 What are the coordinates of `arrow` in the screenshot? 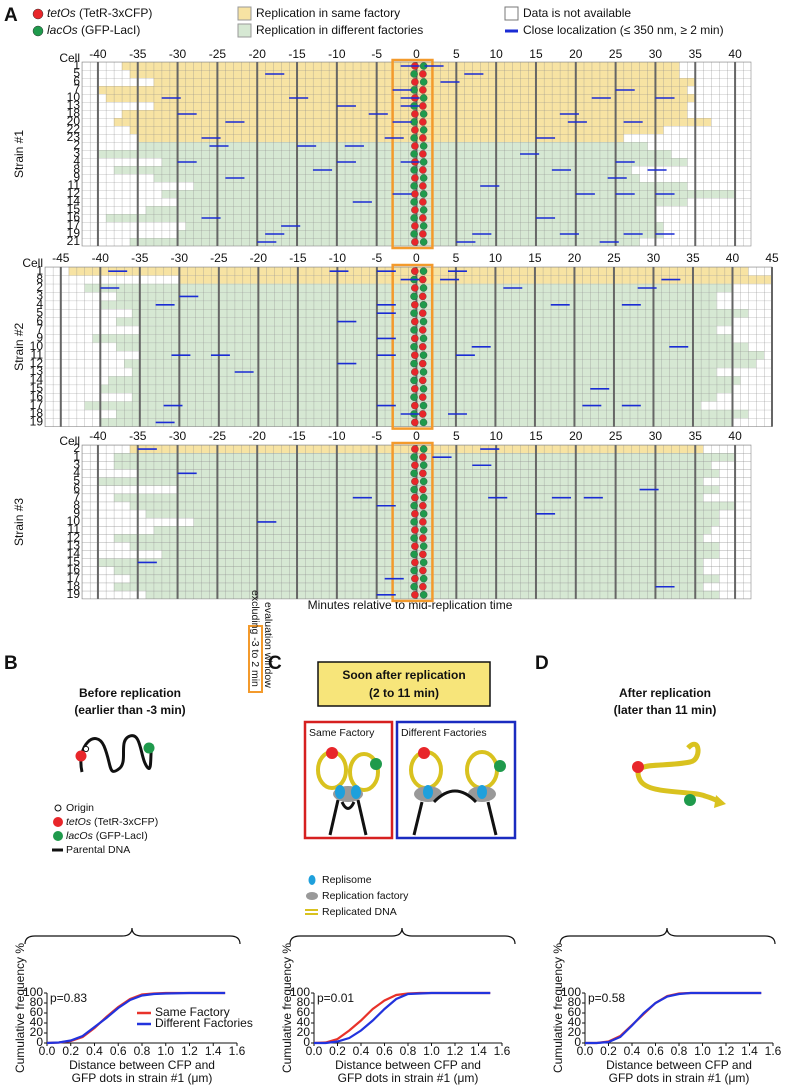 It's located at (720, 801).